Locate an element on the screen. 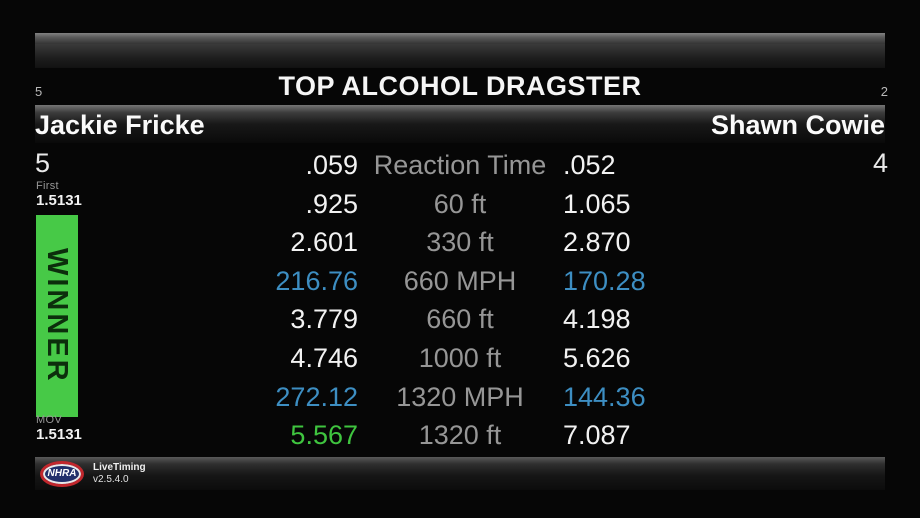 The height and width of the screenshot is (518, 920). left-lane-value: 4.746 is located at coordinates (324, 357).